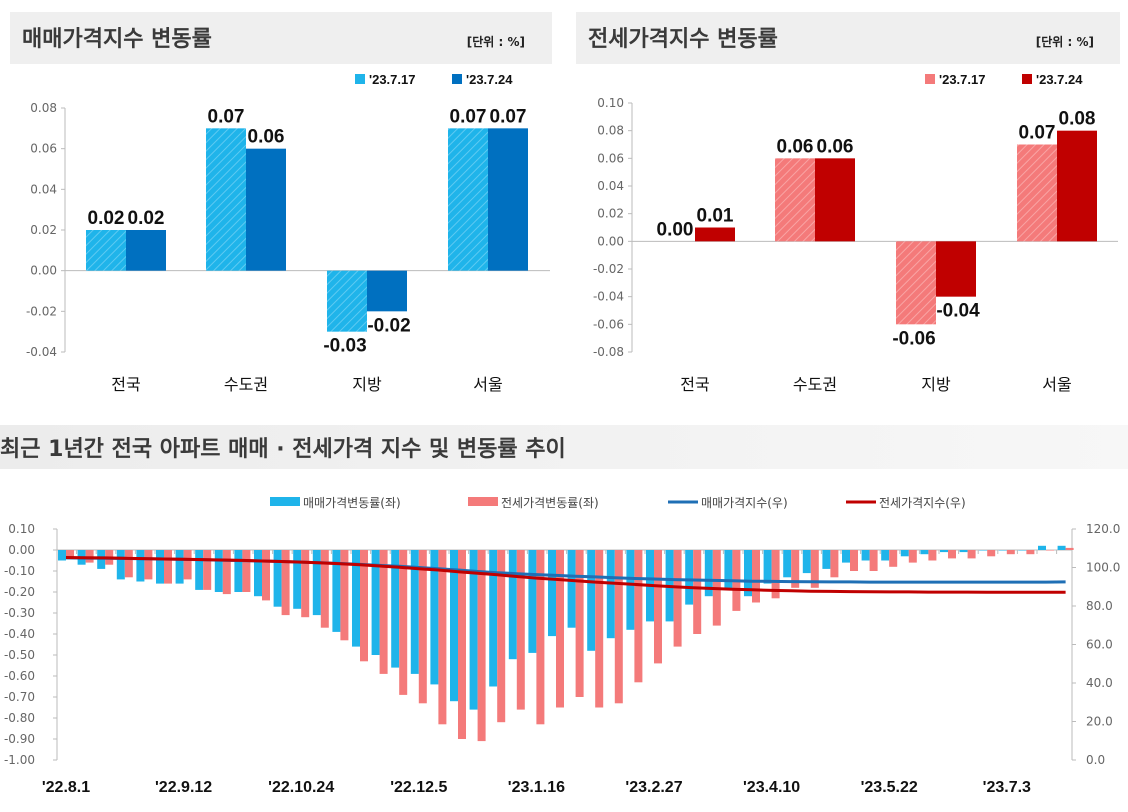  I want to click on data-label: -0.02, so click(388, 325).